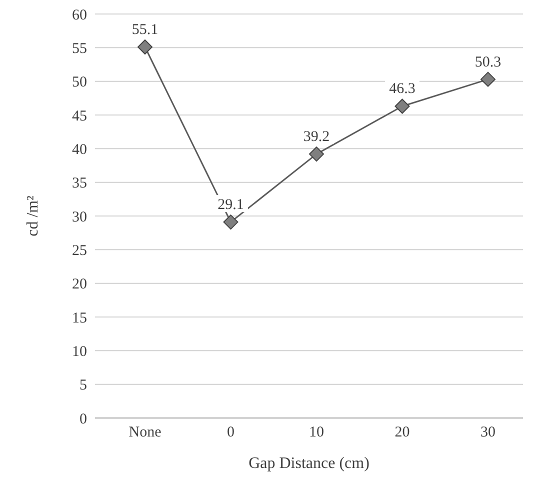 The image size is (545, 490). What do you see at coordinates (83, 386) in the screenshot?
I see `y-tick-label: 5` at bounding box center [83, 386].